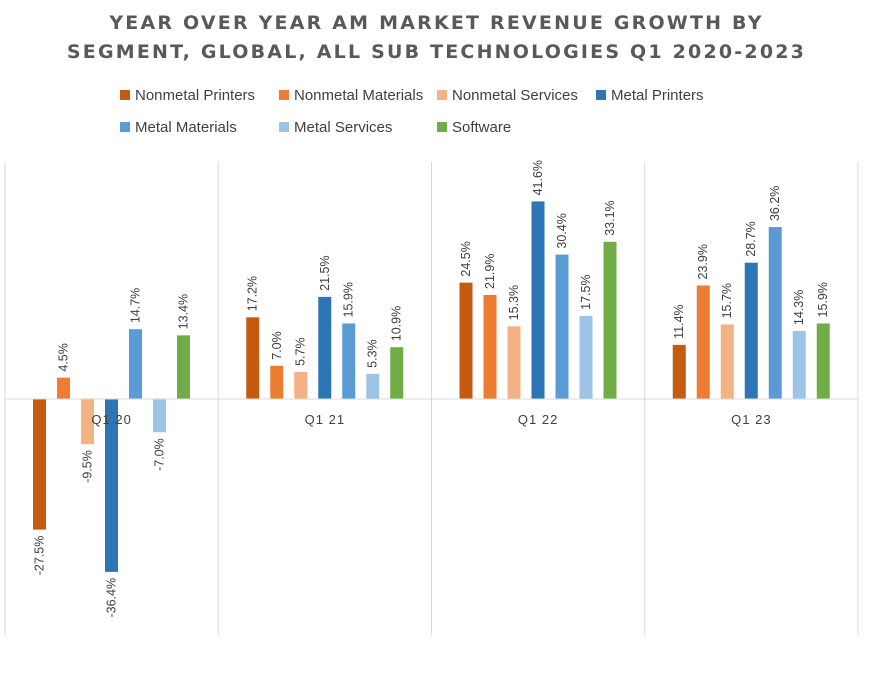 The width and height of the screenshot is (873, 676). What do you see at coordinates (373, 353) in the screenshot?
I see `data-label: 5.3%` at bounding box center [373, 353].